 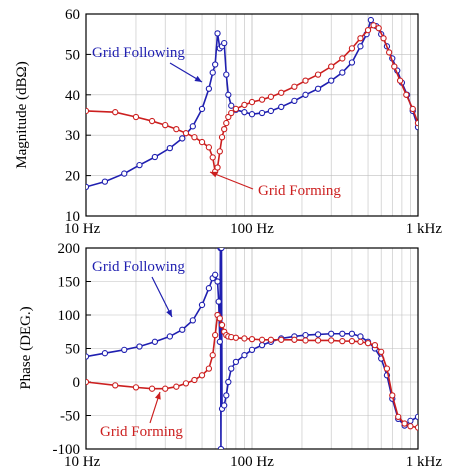 What do you see at coordinates (69, 249) in the screenshot?
I see `y-tick-label: 200` at bounding box center [69, 249].